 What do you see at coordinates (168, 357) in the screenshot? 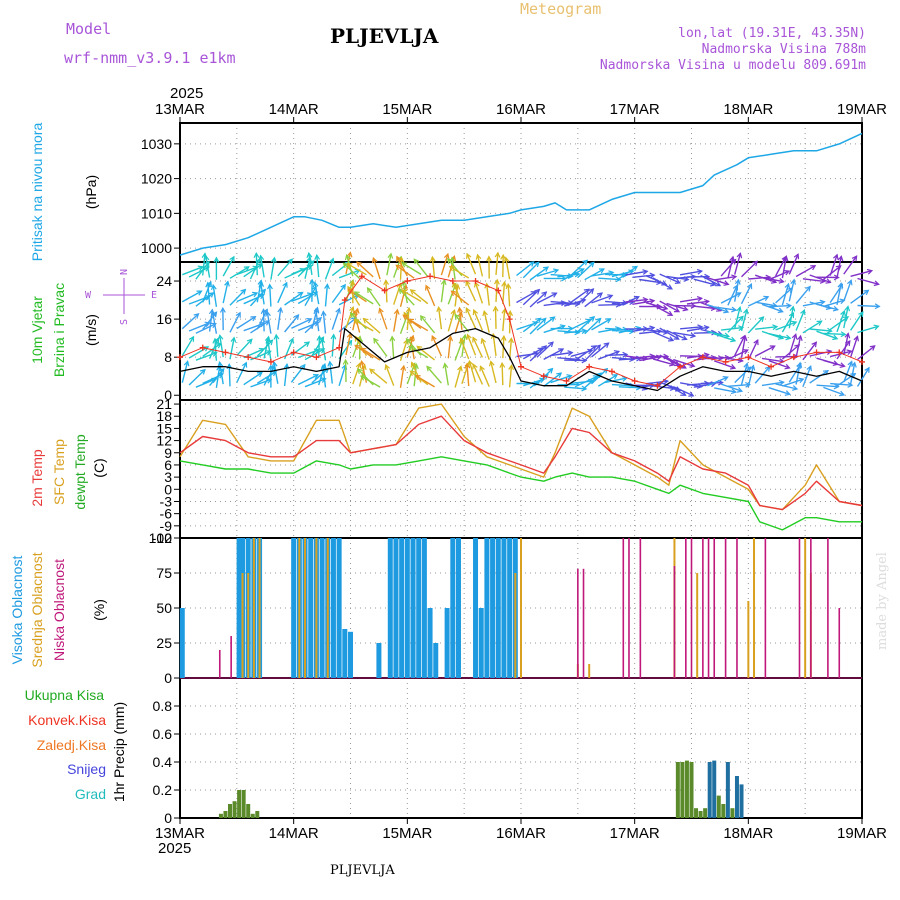
I see `y-tick-label: 8` at bounding box center [168, 357].